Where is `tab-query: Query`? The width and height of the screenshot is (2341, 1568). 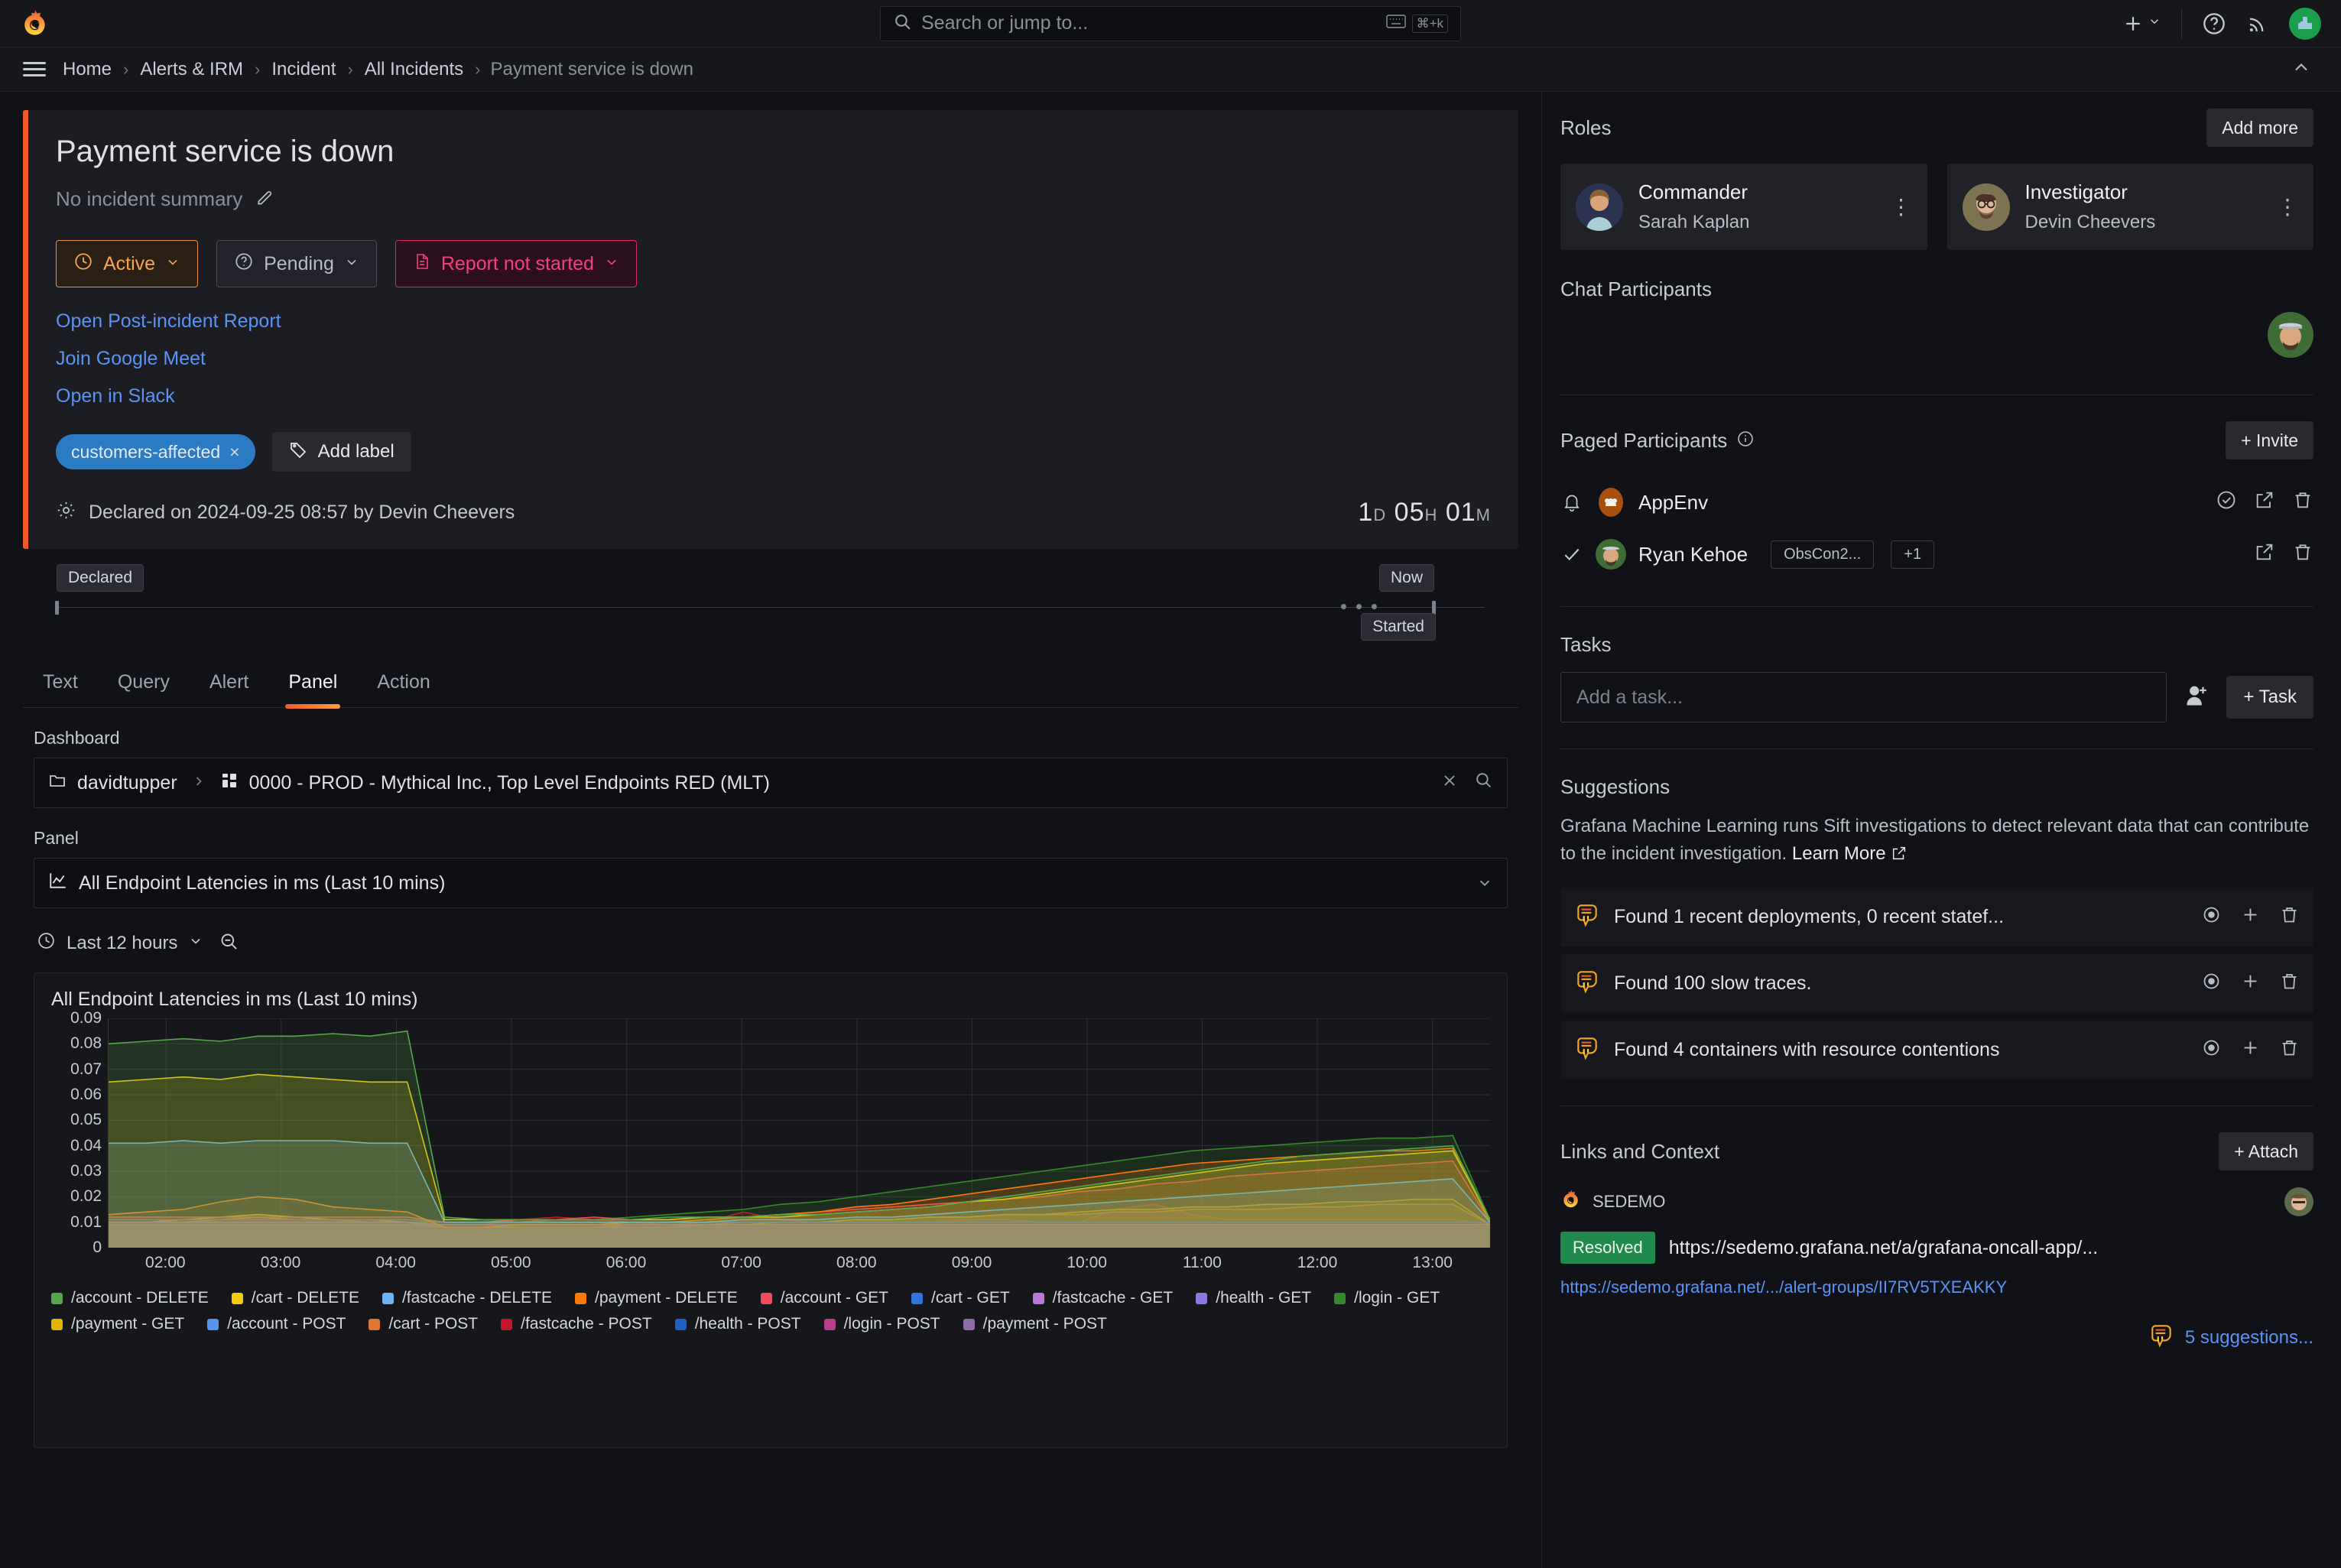 tab-query: Query is located at coordinates (144, 682).